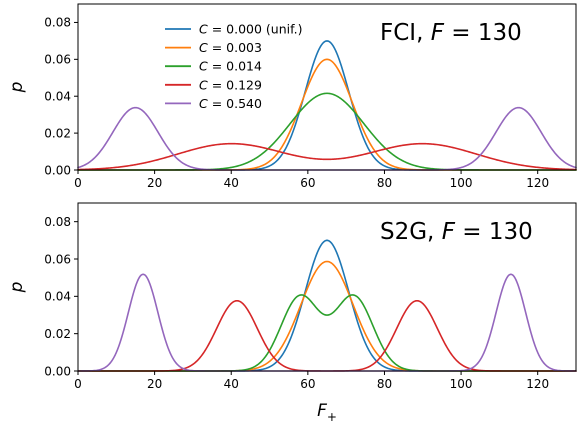 The image size is (577, 427). What do you see at coordinates (230, 47) in the screenshot?
I see `legend-entry: C = 0.003` at bounding box center [230, 47].